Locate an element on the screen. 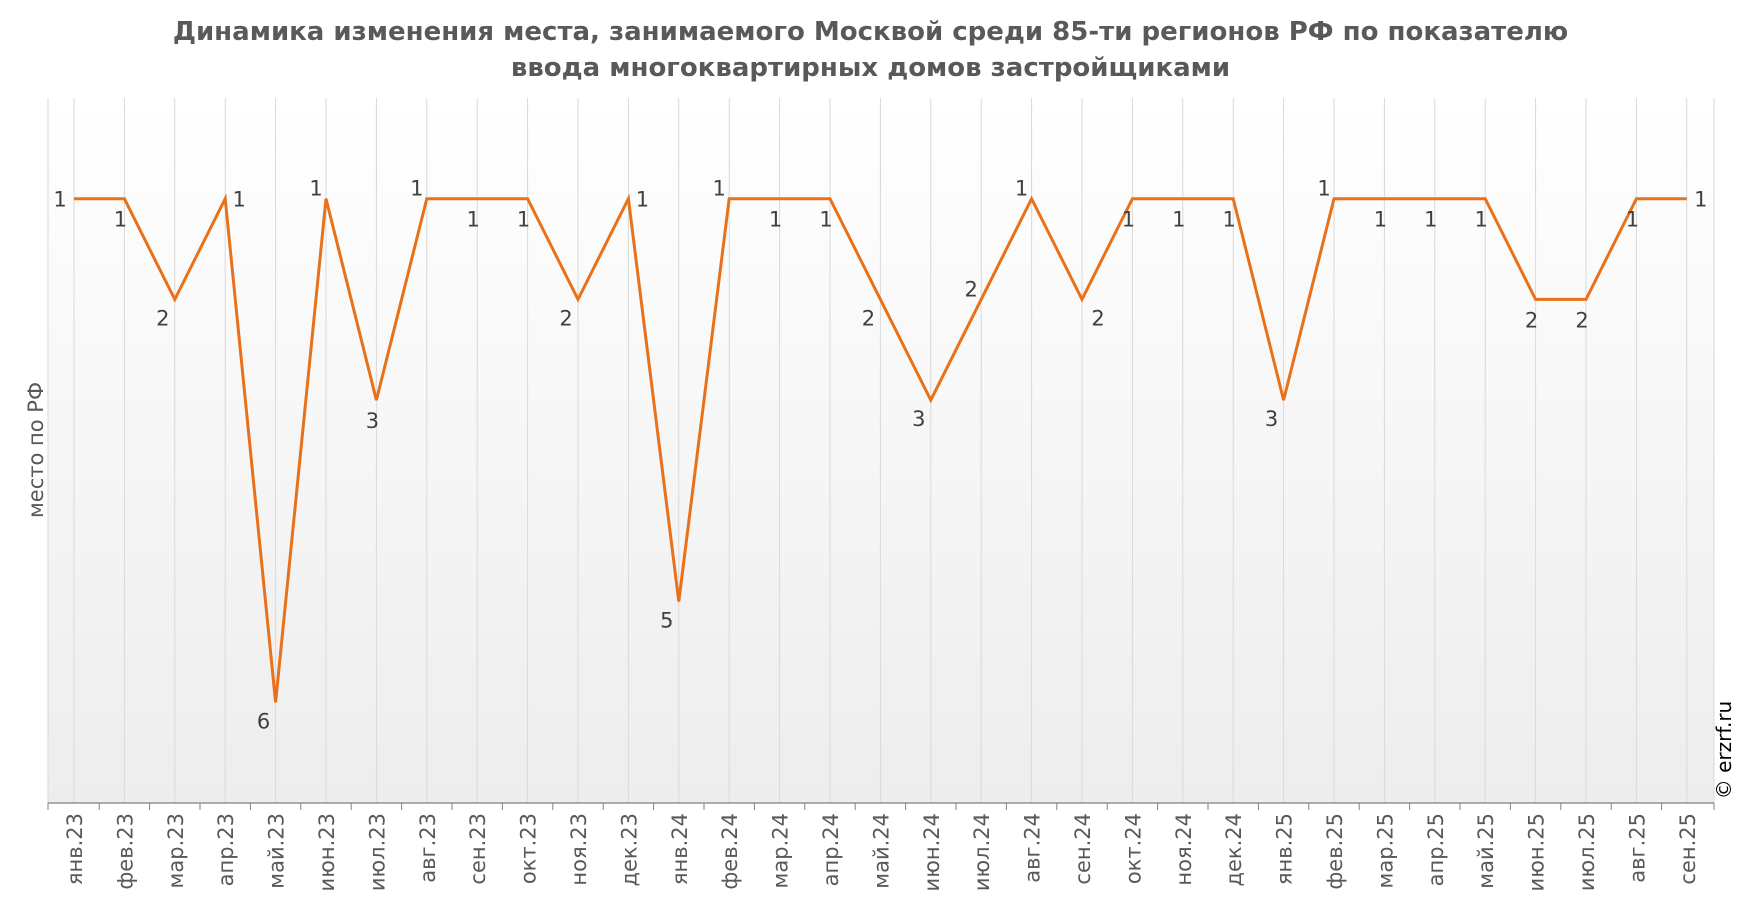 The width and height of the screenshot is (1741, 912). x-tick-label: авг.23 is located at coordinates (428, 848).